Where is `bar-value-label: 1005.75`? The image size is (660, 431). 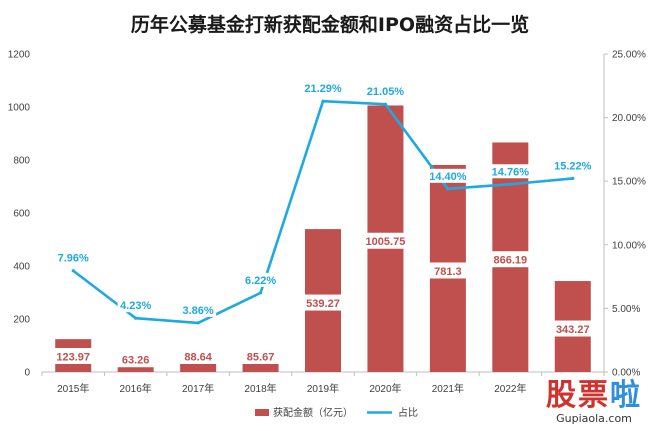 bar-value-label: 1005.75 is located at coordinates (386, 242).